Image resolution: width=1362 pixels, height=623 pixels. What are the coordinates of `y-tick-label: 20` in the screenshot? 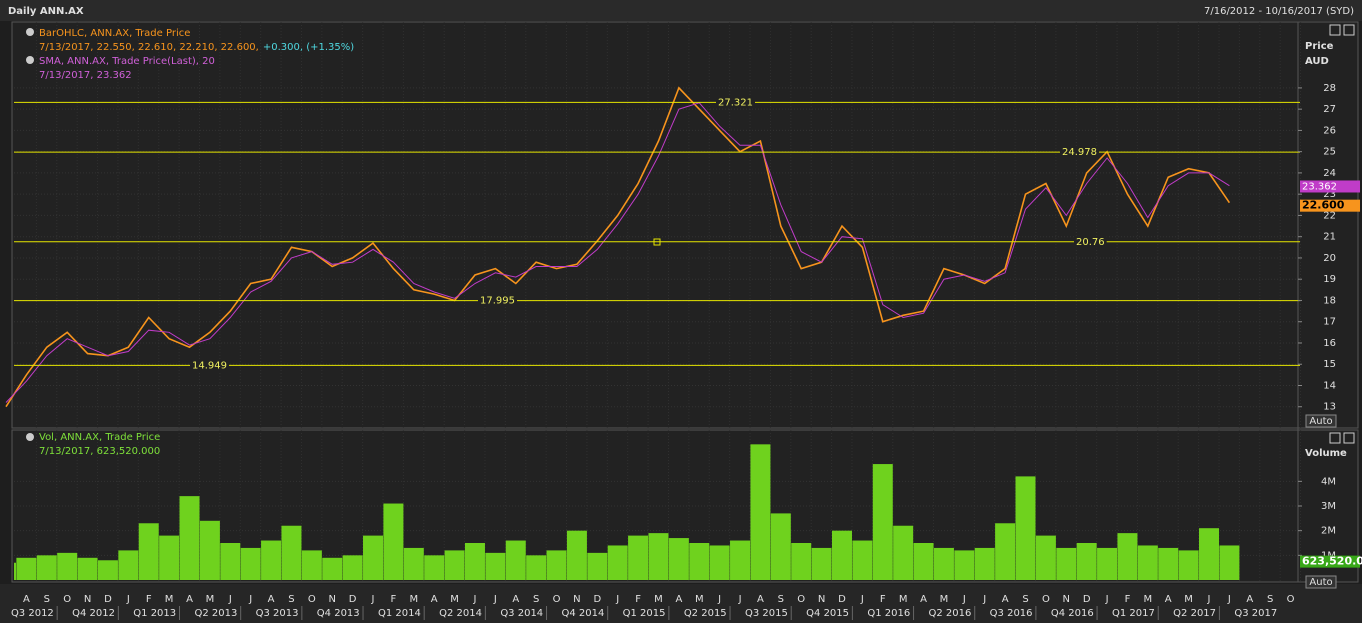 It's located at (1329, 258).